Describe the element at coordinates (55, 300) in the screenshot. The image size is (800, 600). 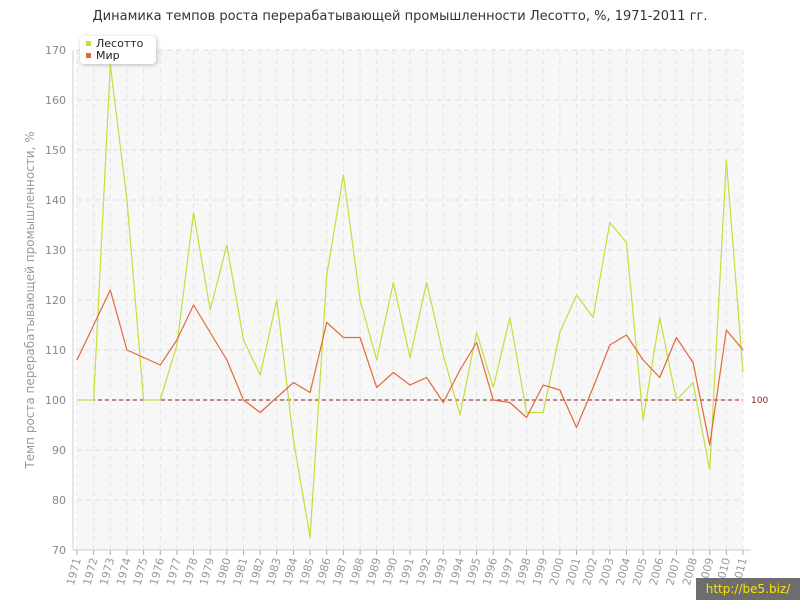
I see `y-tick-label: 120` at that location.